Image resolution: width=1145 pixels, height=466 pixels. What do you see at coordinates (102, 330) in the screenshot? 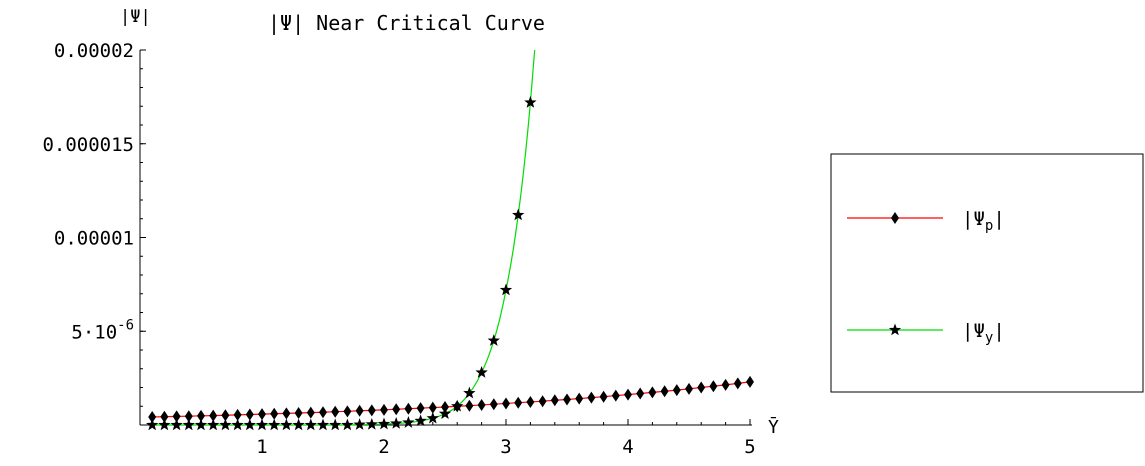
I see `y-tick-label: 5·10-6` at bounding box center [102, 330].